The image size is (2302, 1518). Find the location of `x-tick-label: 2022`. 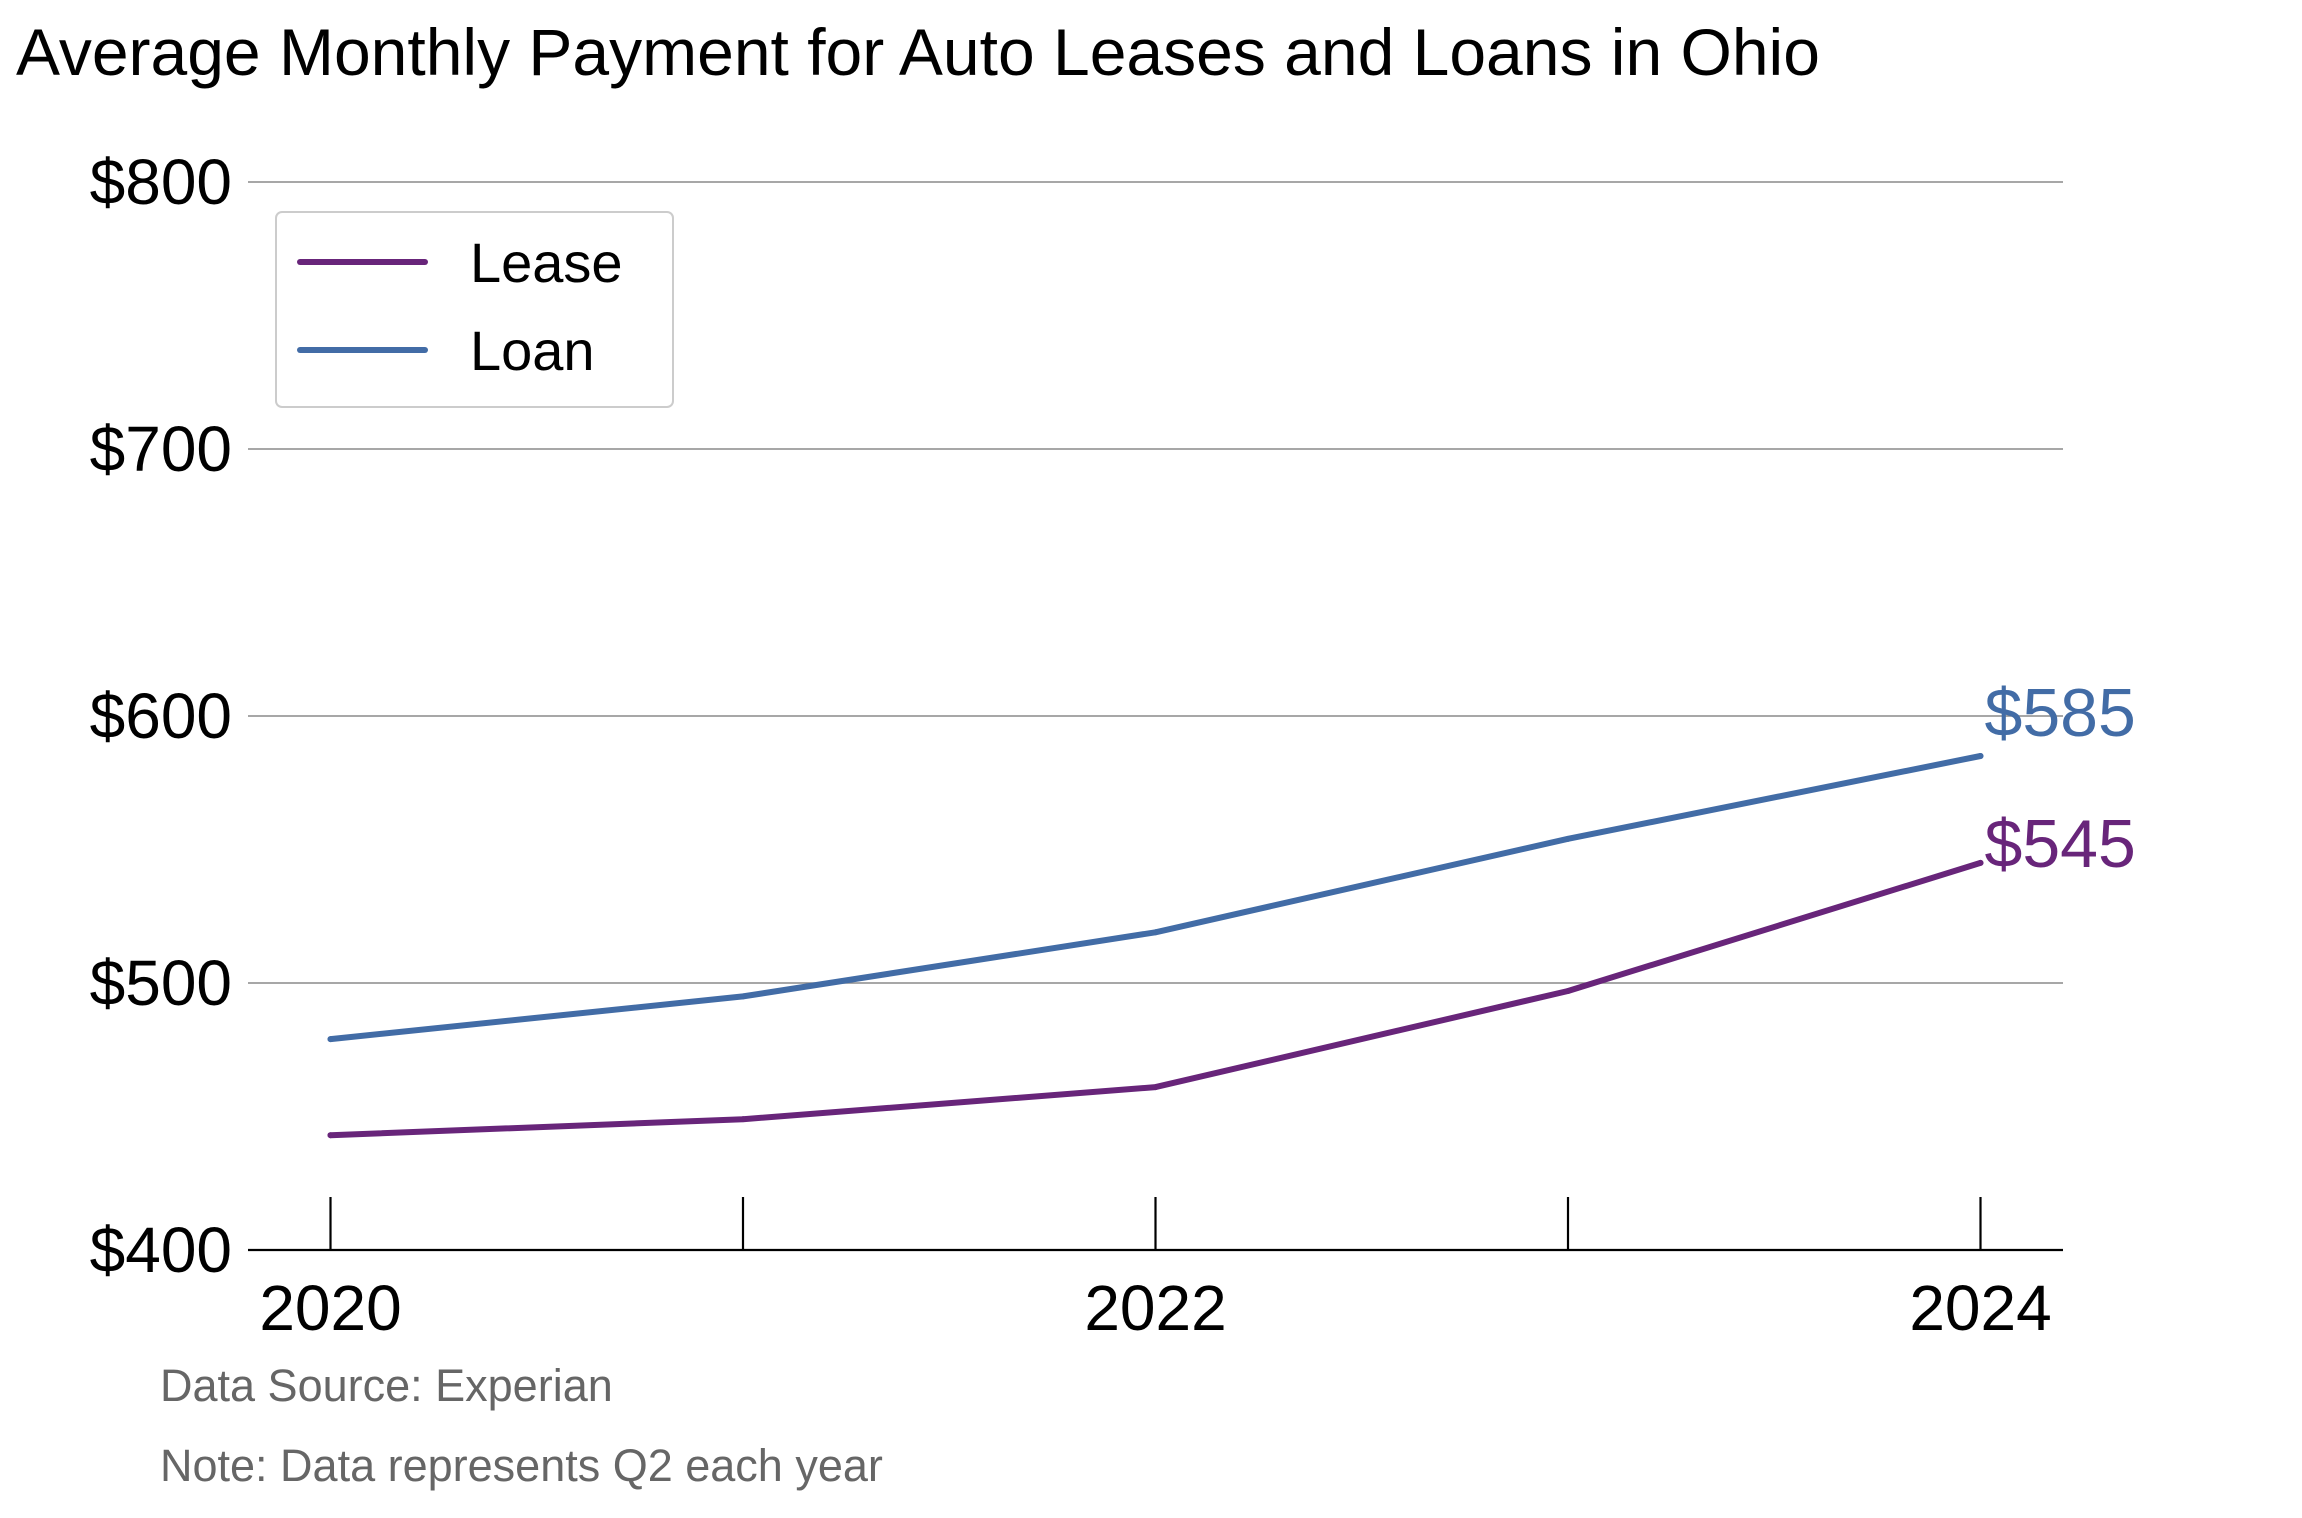

x-tick-label: 2022 is located at coordinates (1155, 1308).